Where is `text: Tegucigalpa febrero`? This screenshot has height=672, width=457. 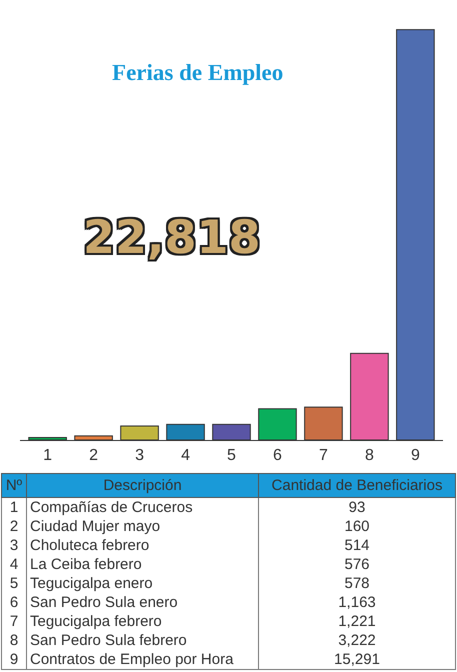
text: Tegucigalpa febrero is located at coordinates (142, 621).